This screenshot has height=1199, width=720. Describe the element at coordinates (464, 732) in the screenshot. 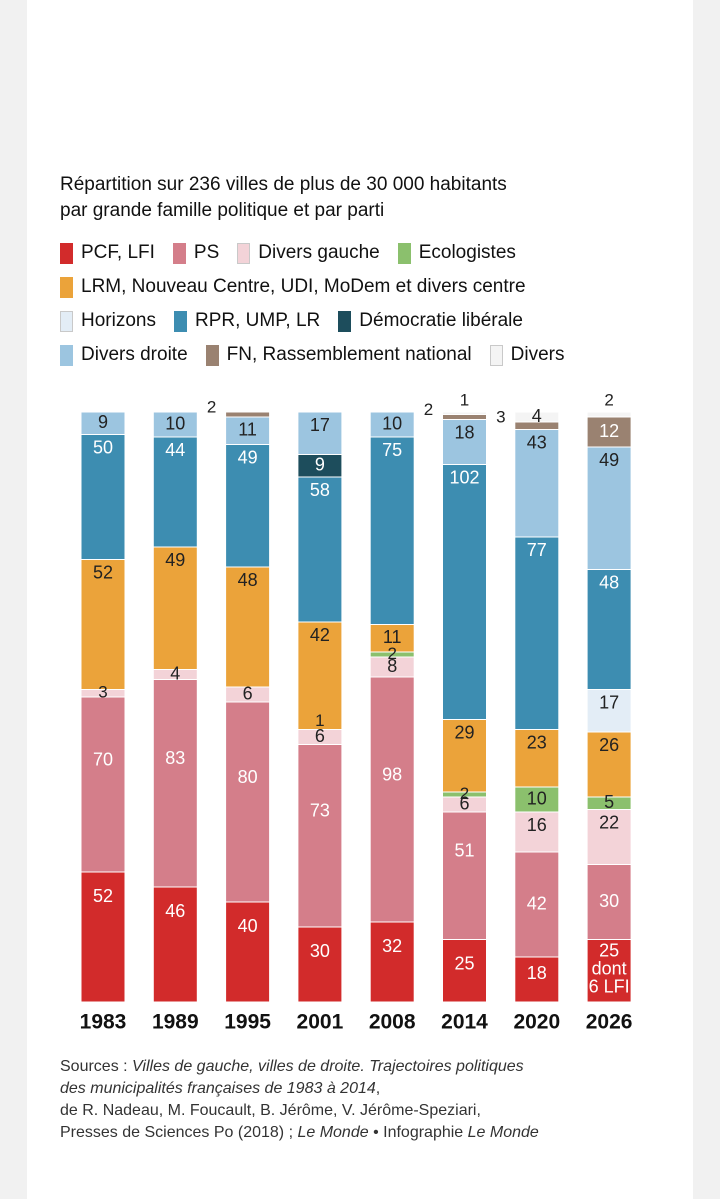

I see `data-label: 29` at that location.